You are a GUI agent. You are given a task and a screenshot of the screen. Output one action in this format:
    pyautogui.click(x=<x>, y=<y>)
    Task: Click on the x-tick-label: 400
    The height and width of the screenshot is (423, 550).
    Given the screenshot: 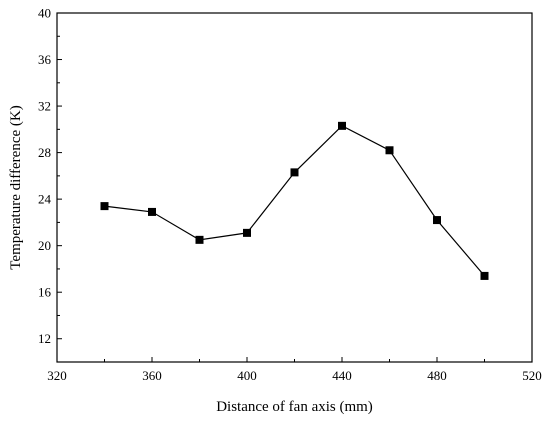 What is the action you would take?
    pyautogui.click(x=247, y=375)
    